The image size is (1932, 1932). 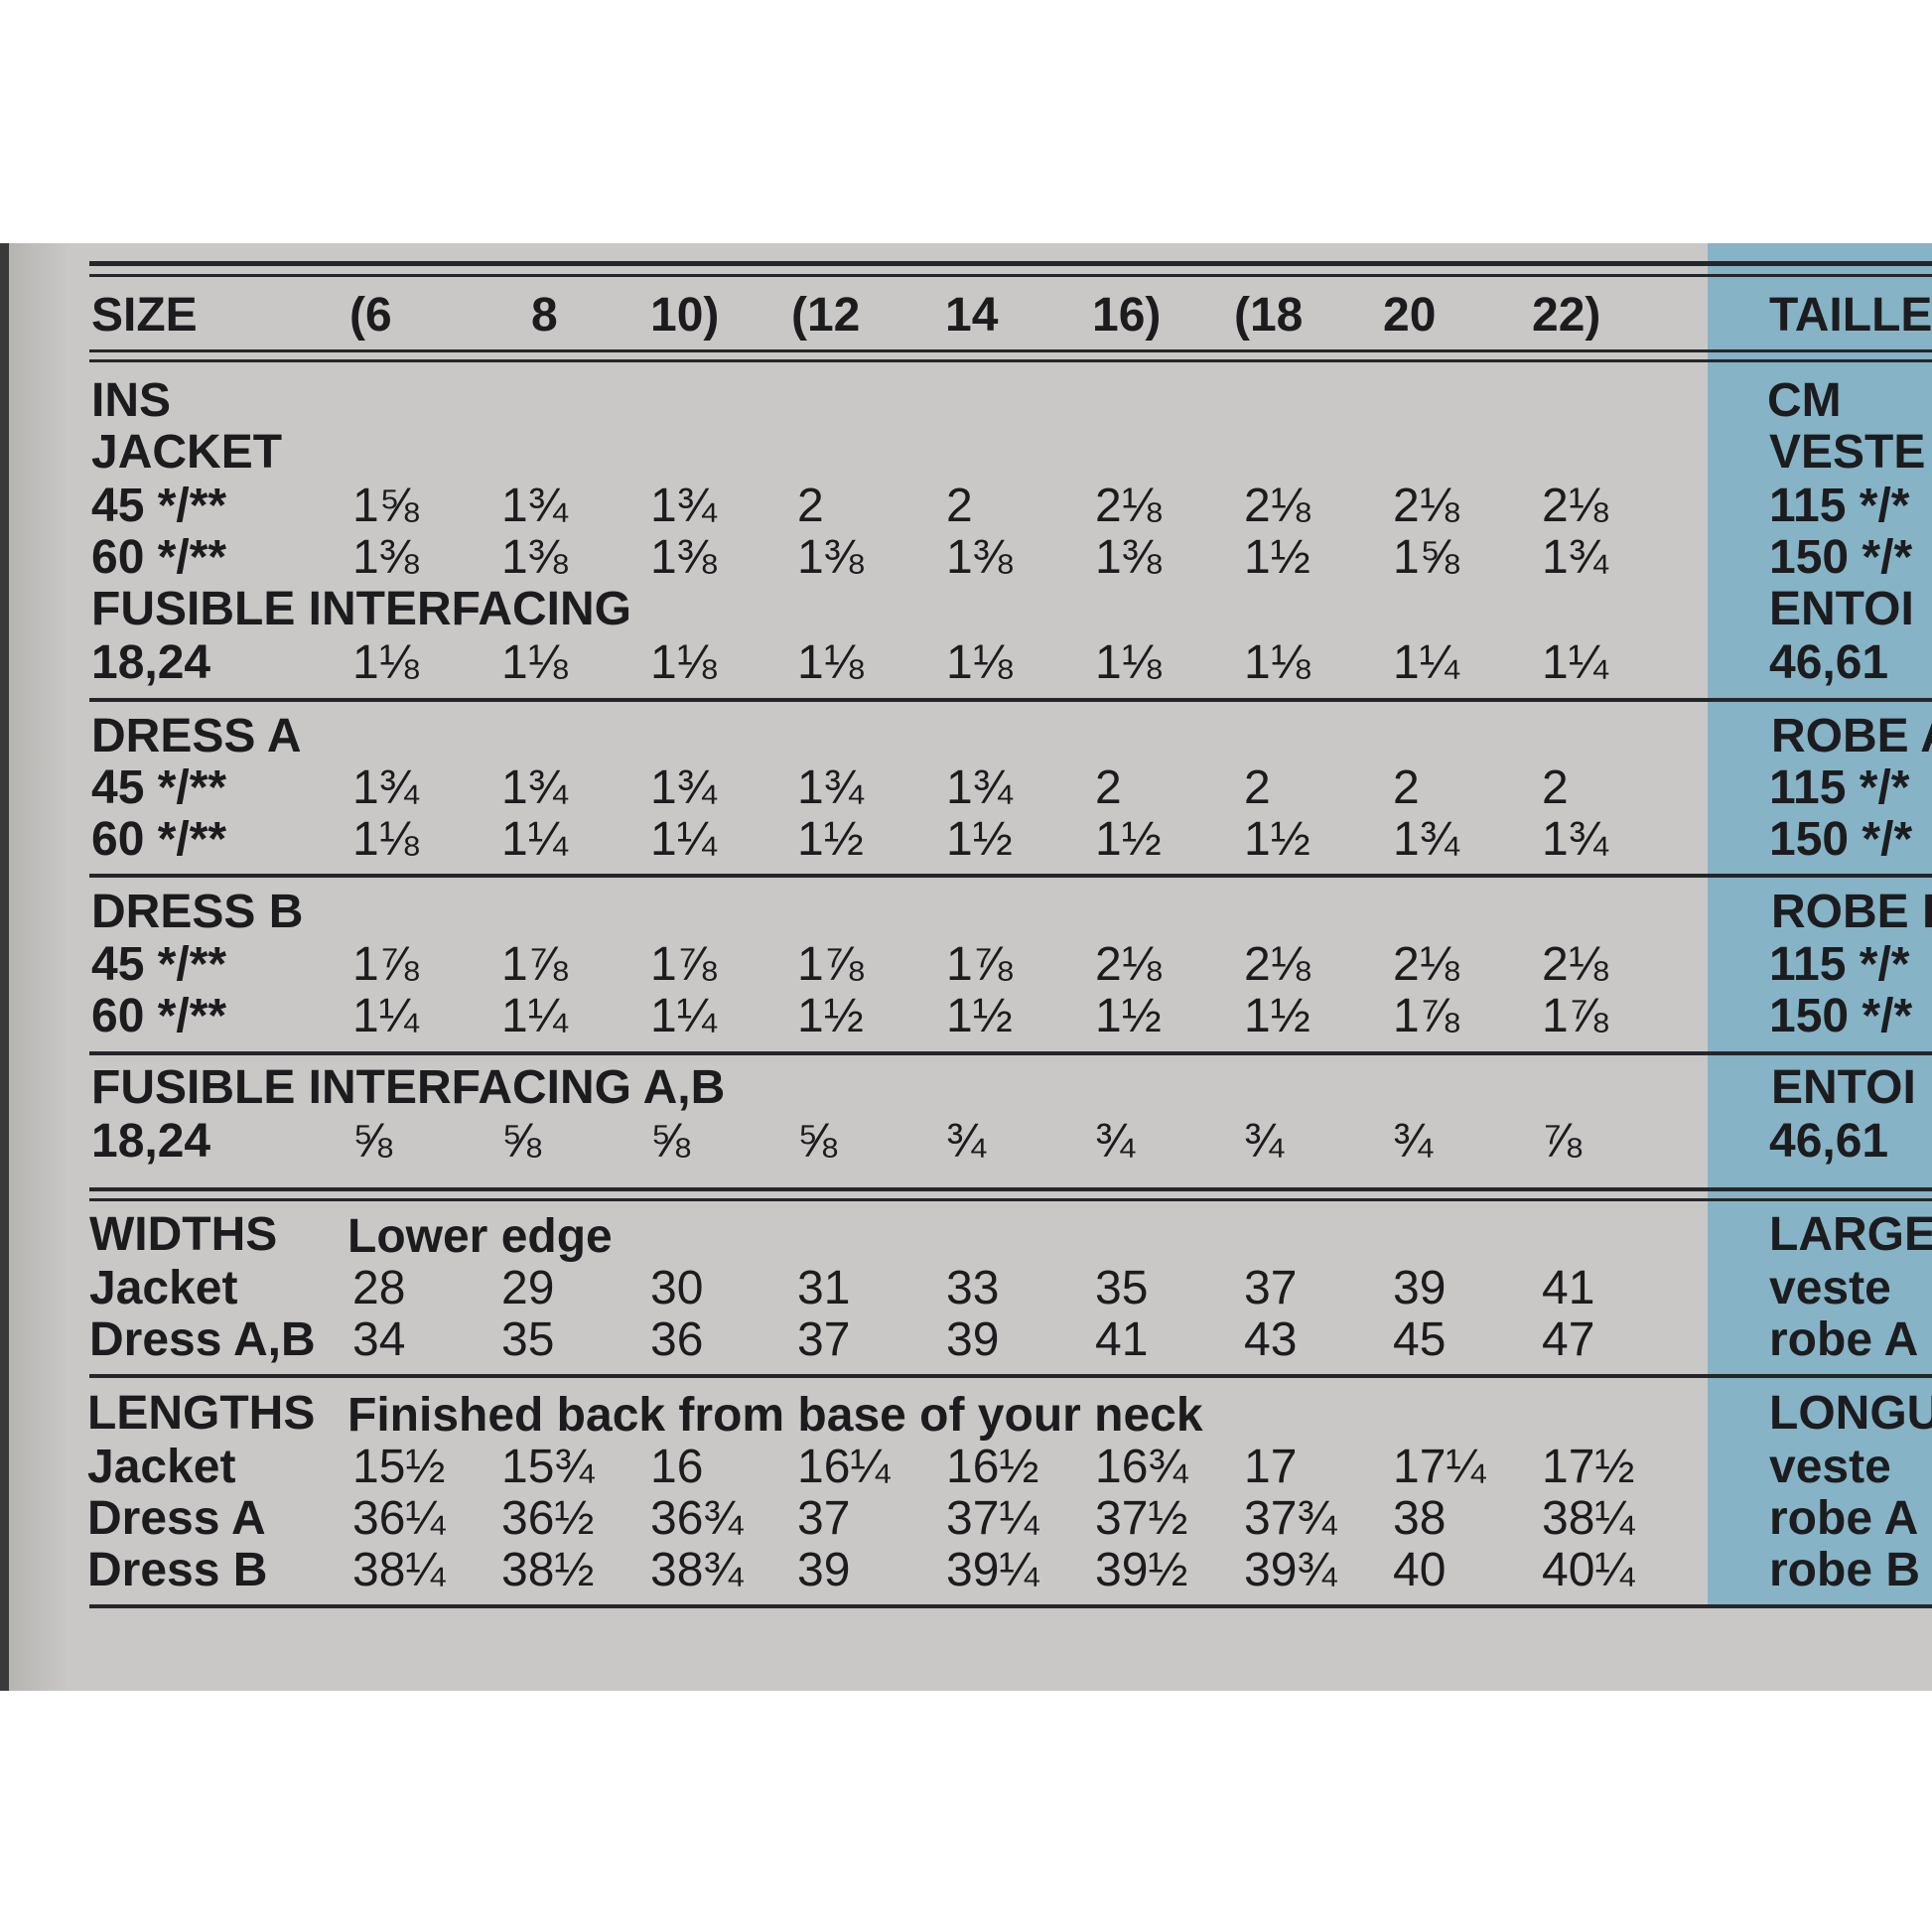 I want to click on value-cell: 37½, so click(x=1141, y=1518).